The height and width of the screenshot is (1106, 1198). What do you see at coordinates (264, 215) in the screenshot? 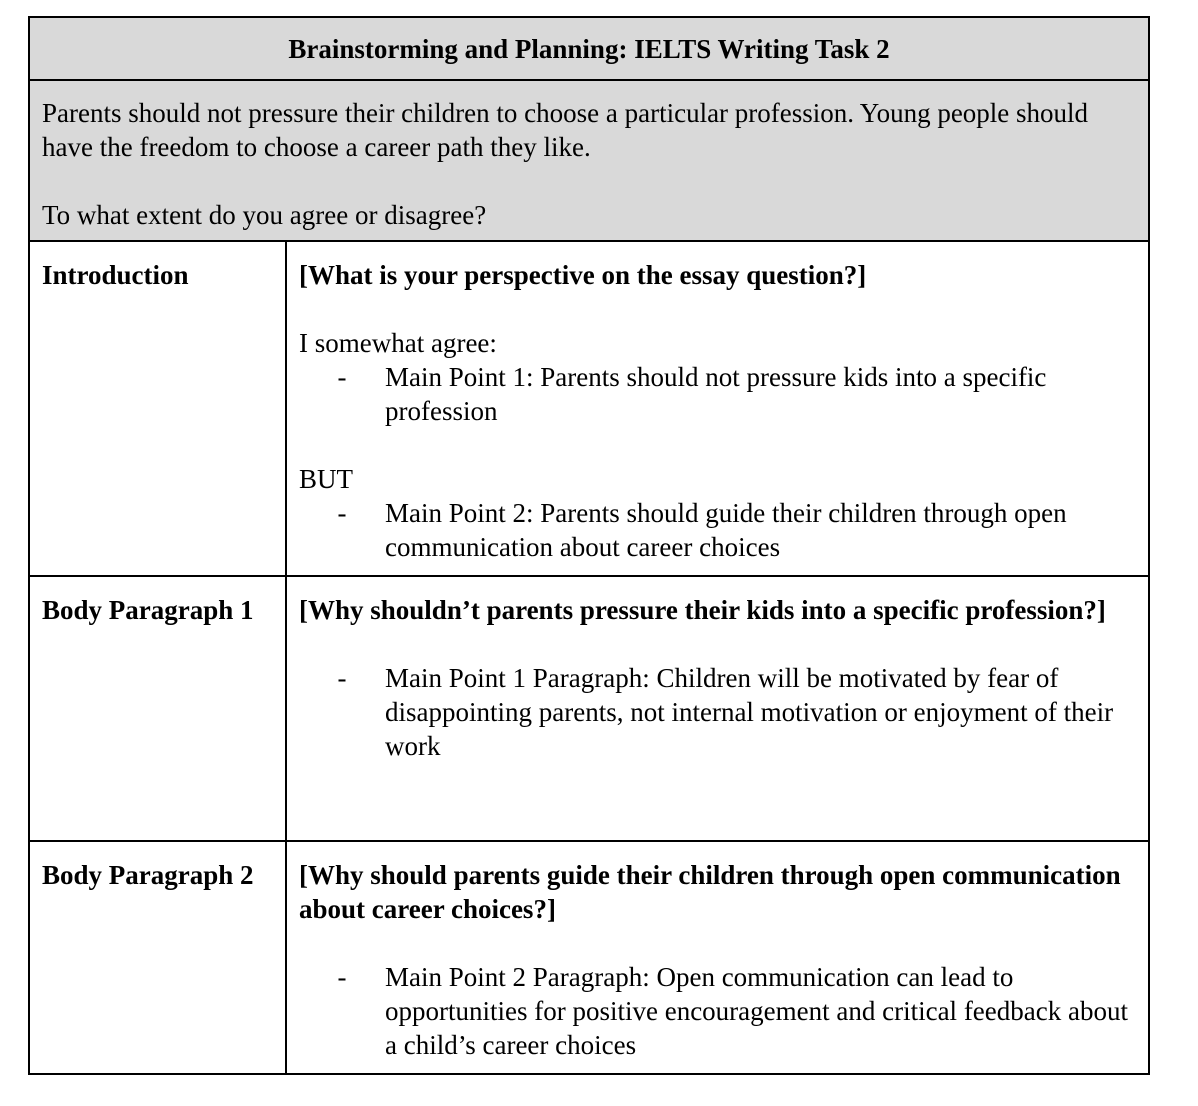
I see `prompt-question: To what extent do you agree or disagree?` at bounding box center [264, 215].